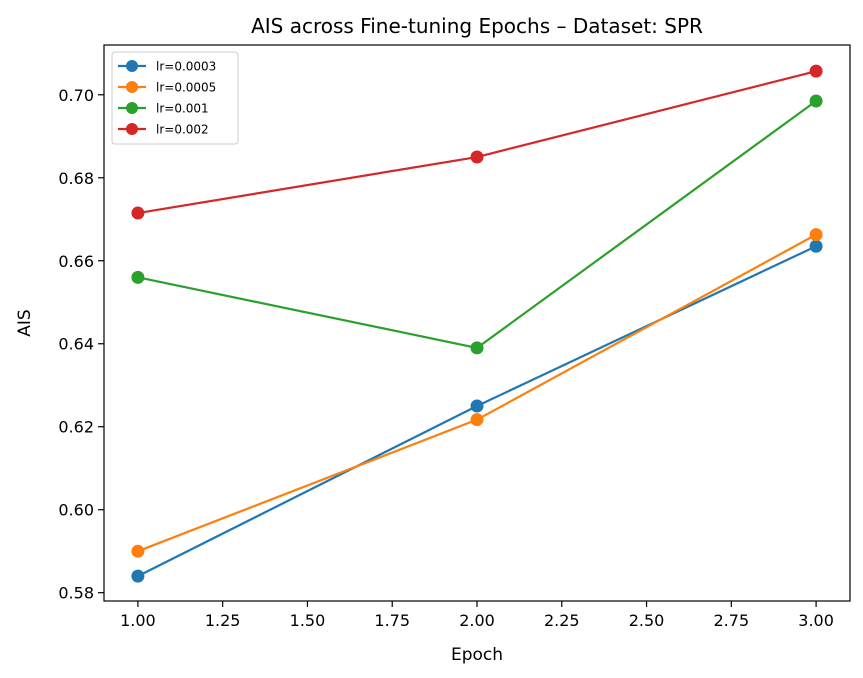  I want to click on x-tick-label: 1.00, so click(138, 620).